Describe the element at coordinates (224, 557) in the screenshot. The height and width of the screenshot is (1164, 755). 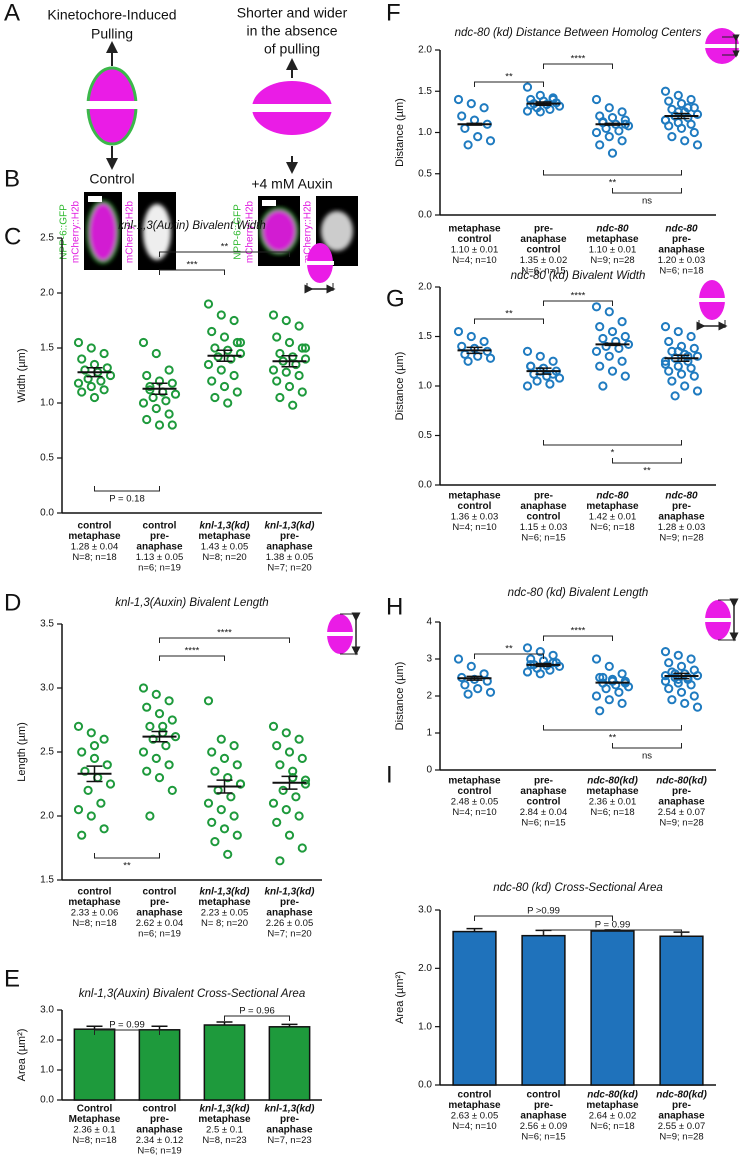
I see `category-label: N=8; n=20` at that location.